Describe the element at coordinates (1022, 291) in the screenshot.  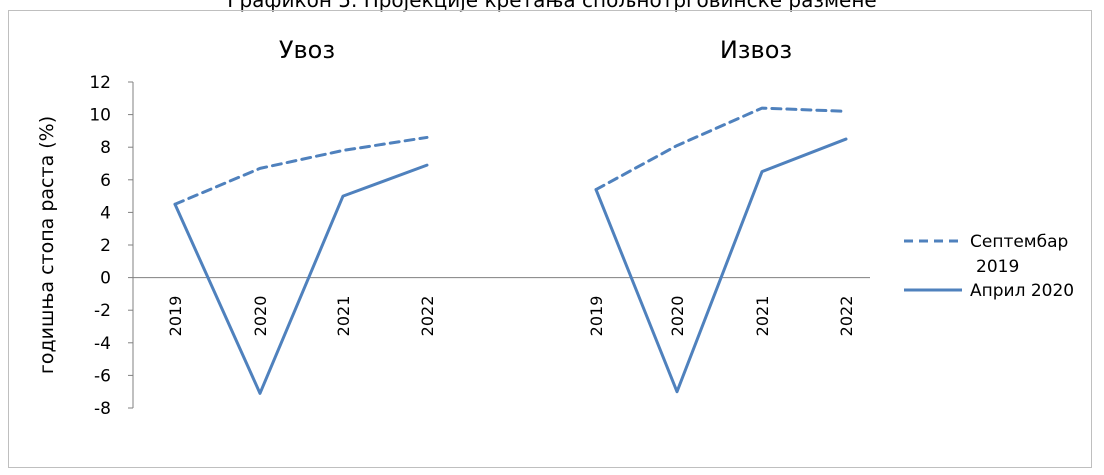
I see `legend-label: Април 2020` at that location.